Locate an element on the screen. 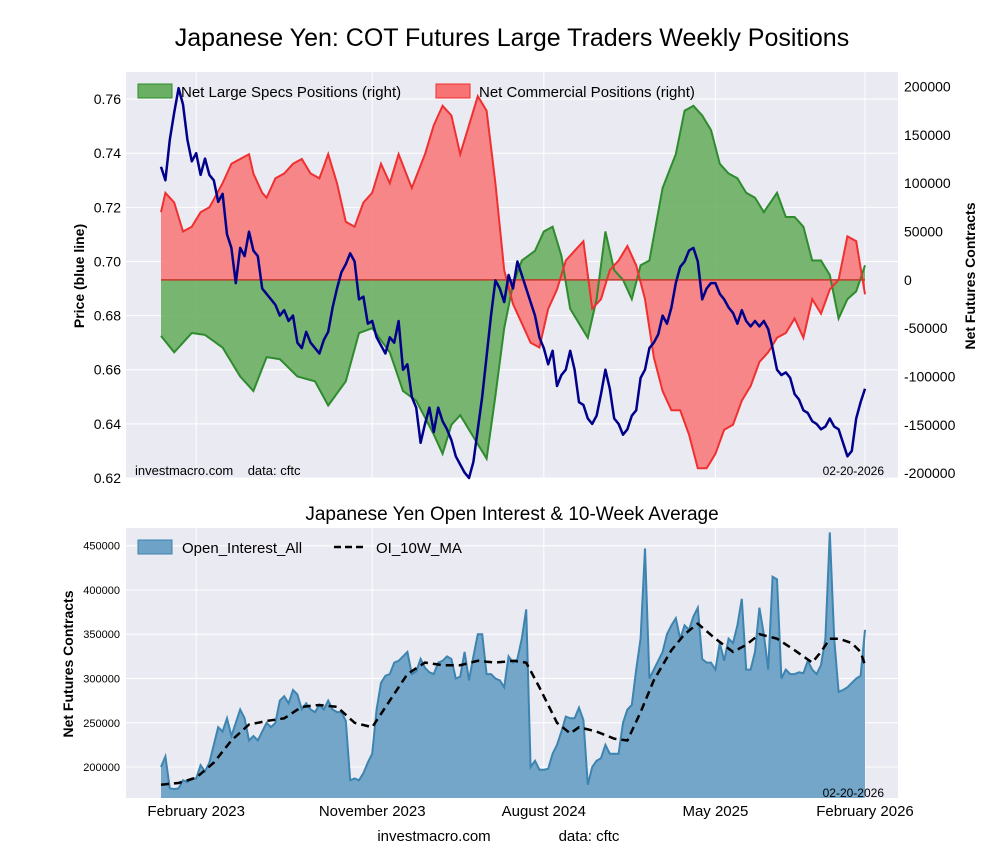 The width and height of the screenshot is (1000, 860). price-tick-label: 0.70 is located at coordinates (107, 261).